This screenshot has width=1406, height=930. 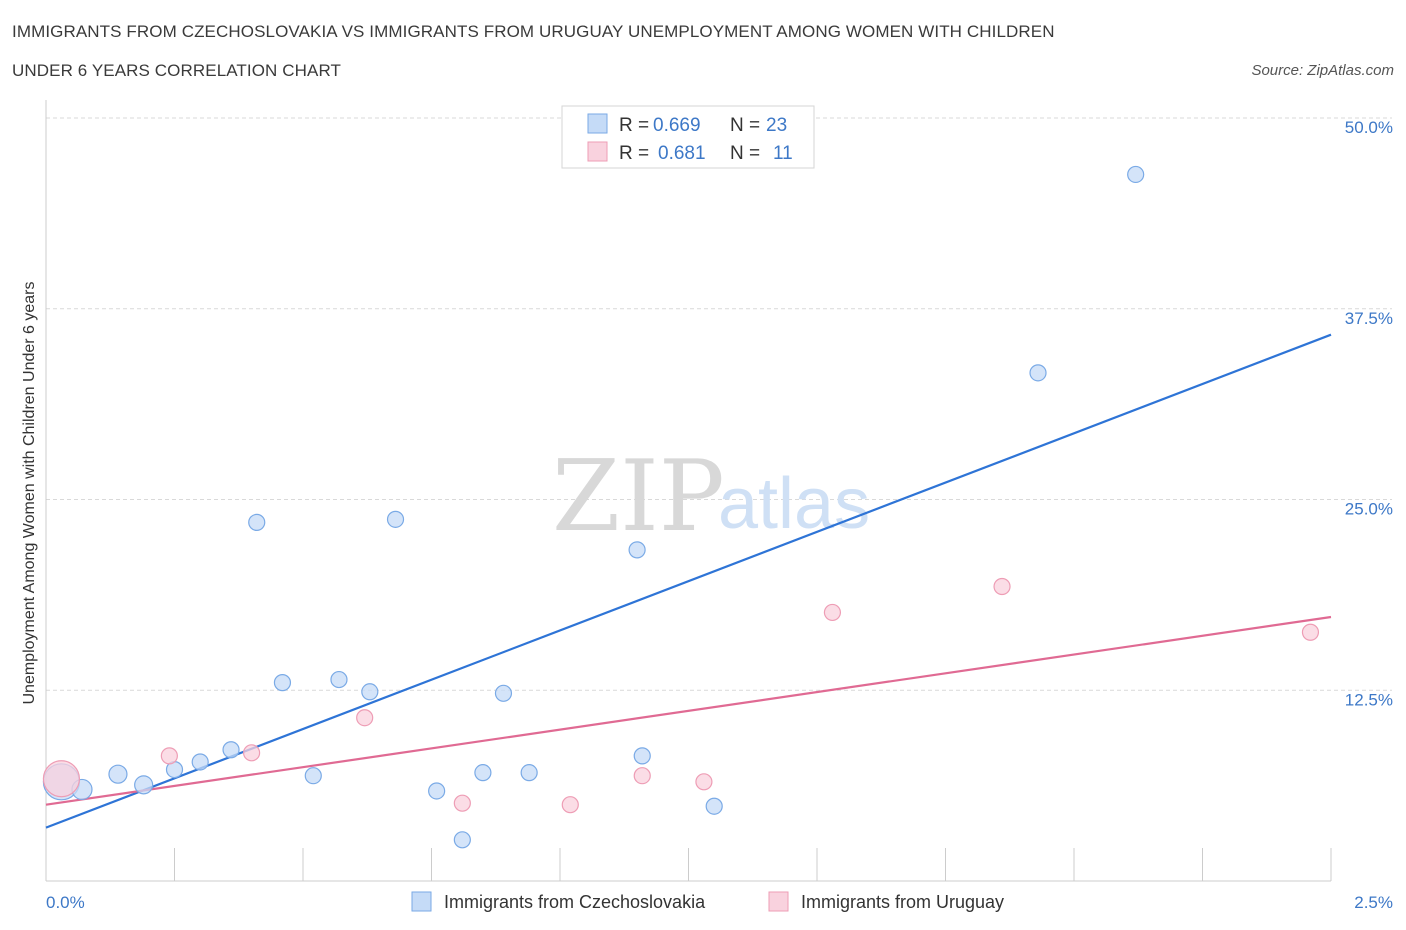 What do you see at coordinates (1373, 902) in the screenshot?
I see `x-tick-label-1: 2.5%` at bounding box center [1373, 902].